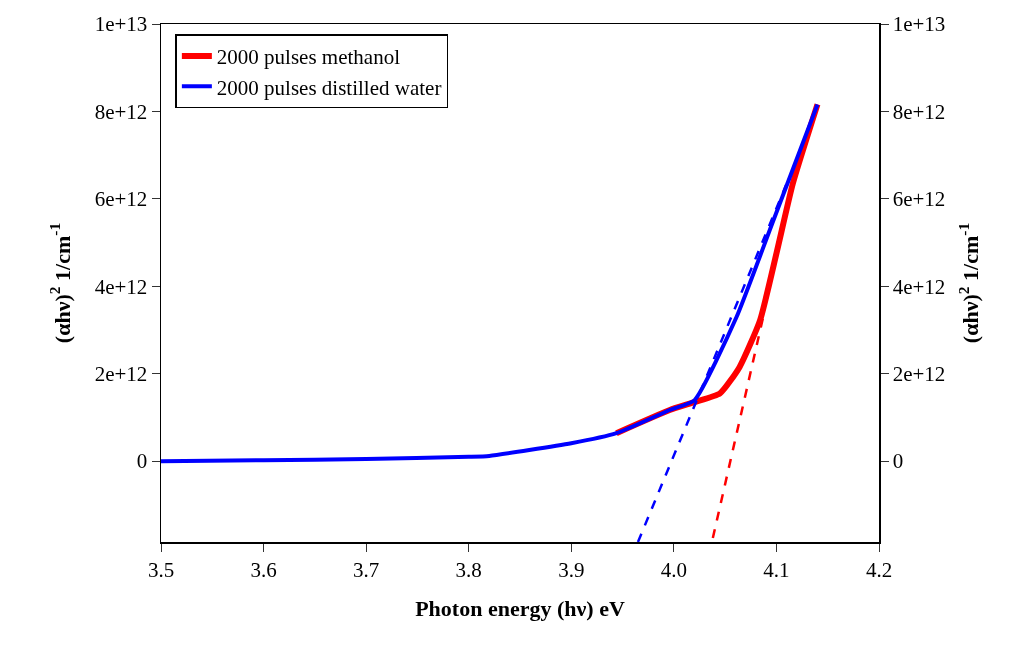 Image resolution: width=1035 pixels, height=648 pixels. What do you see at coordinates (329, 87) in the screenshot?
I see `legend-label: 2000 pulses distilled water` at bounding box center [329, 87].